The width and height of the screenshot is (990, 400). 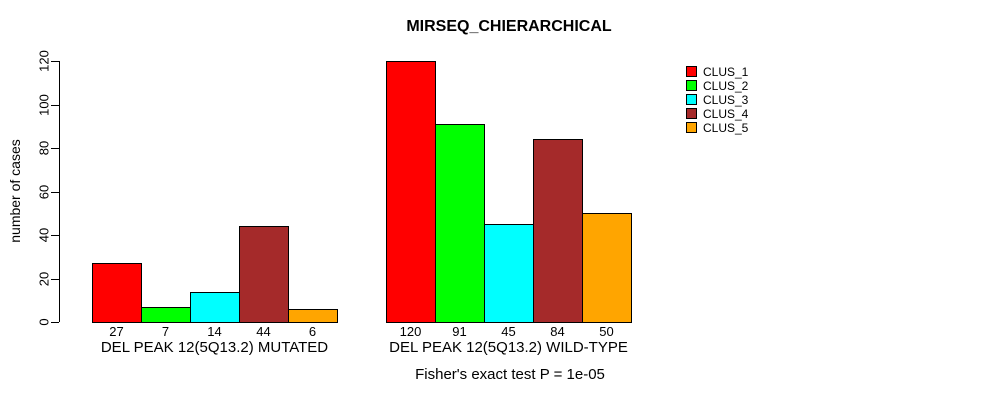 I want to click on legend-label-clus_1: CLUS_1, so click(x=726, y=72).